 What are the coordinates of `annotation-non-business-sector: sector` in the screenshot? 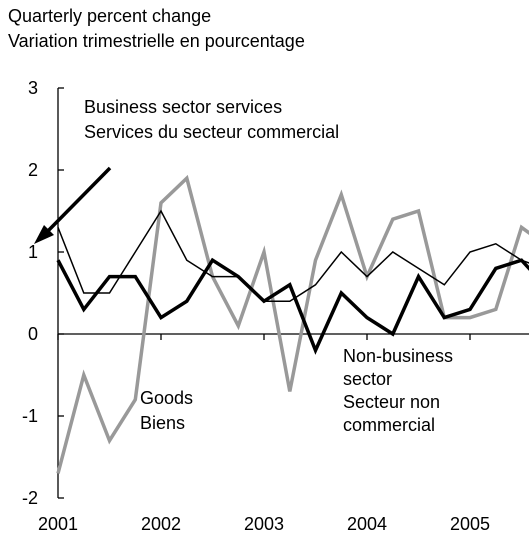 It's located at (367, 379).